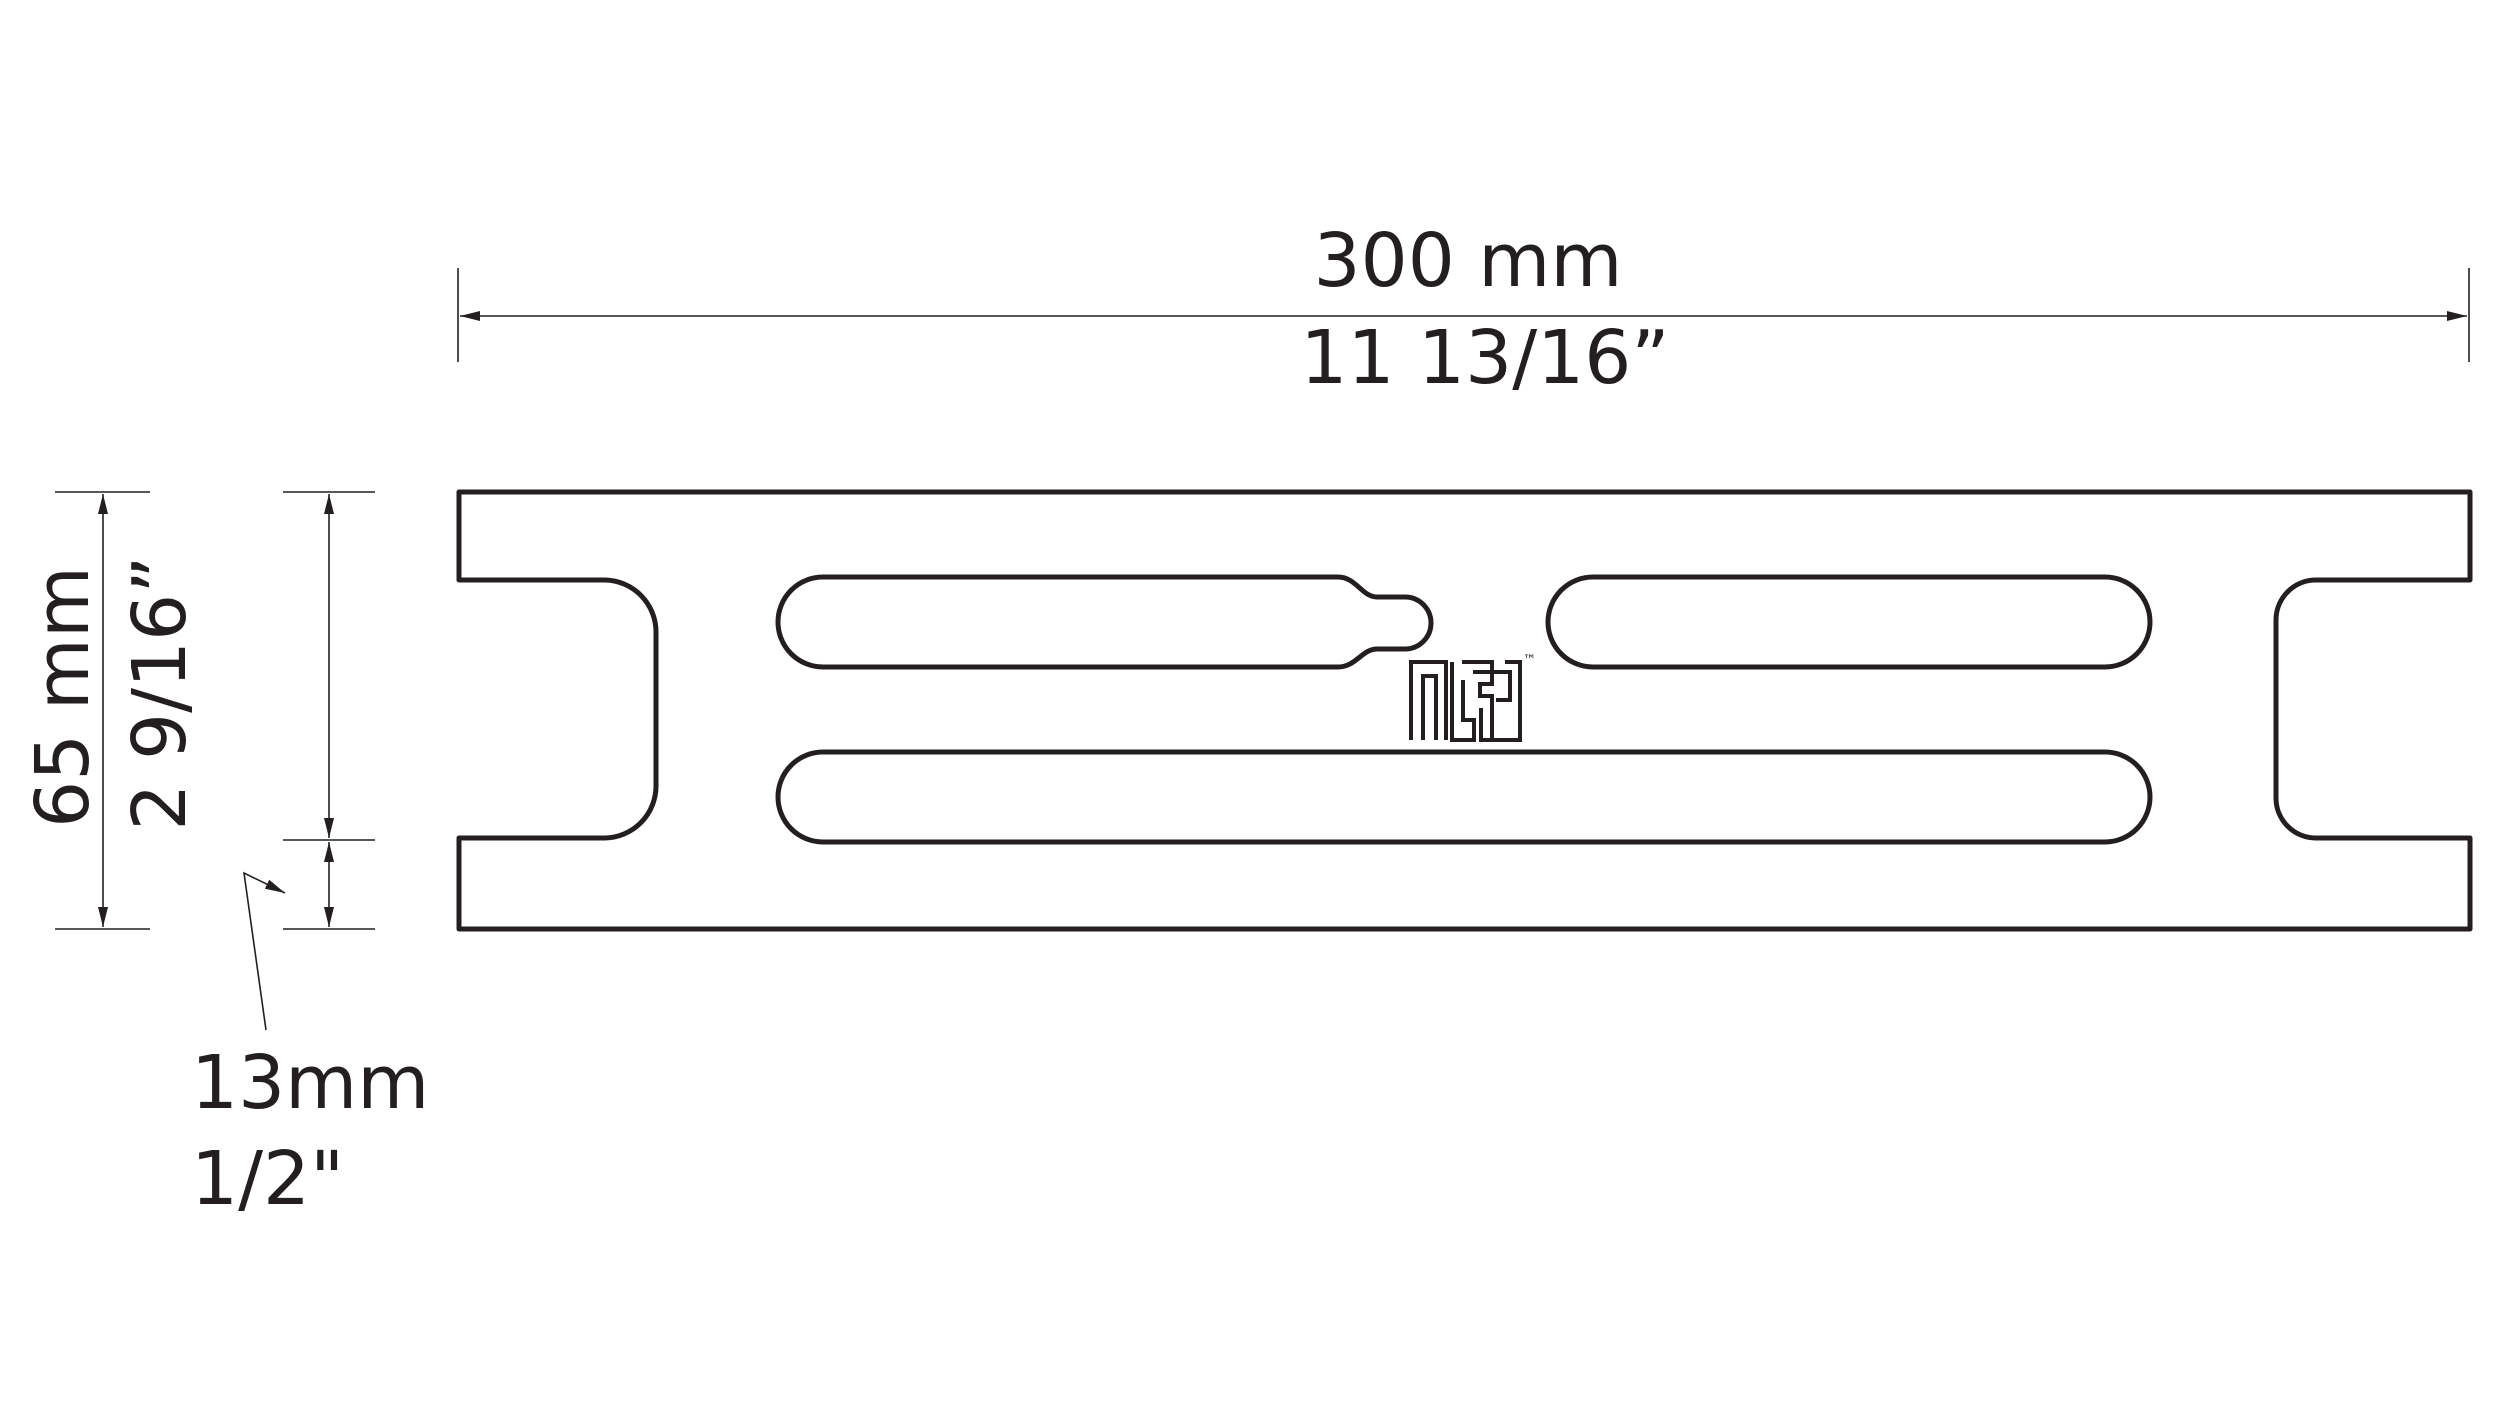 This screenshot has width=2506, height=1410. Describe the element at coordinates (1529, 660) in the screenshot. I see `trademark-symbol: ™` at that location.